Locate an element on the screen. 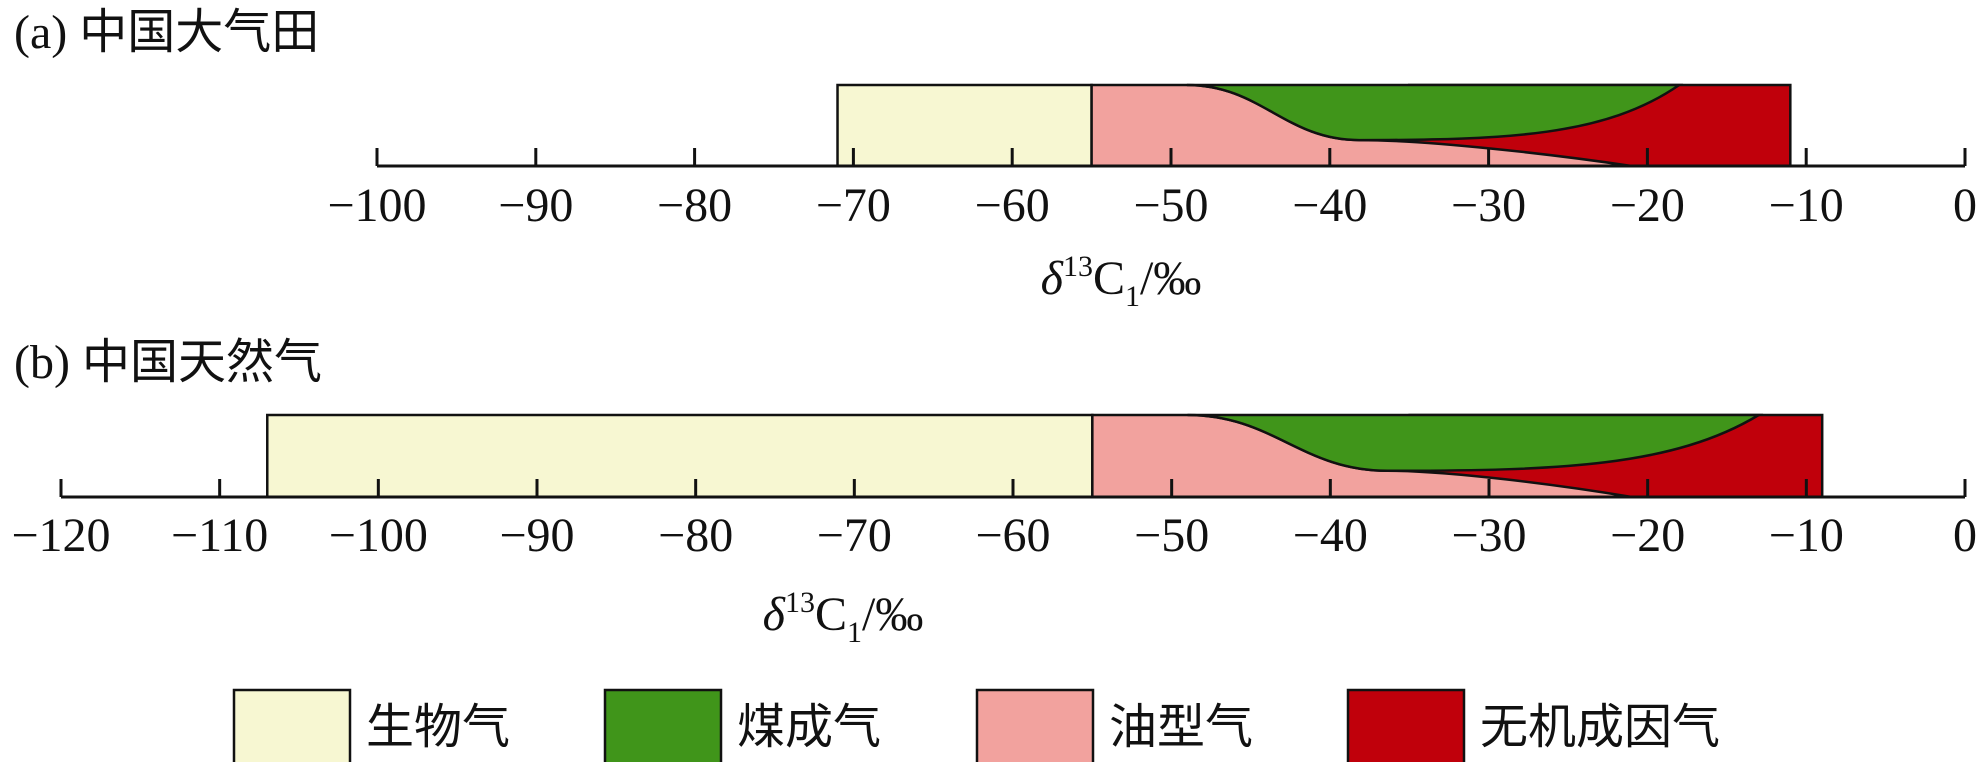  legend-label: 煤成气 is located at coordinates (809, 727).